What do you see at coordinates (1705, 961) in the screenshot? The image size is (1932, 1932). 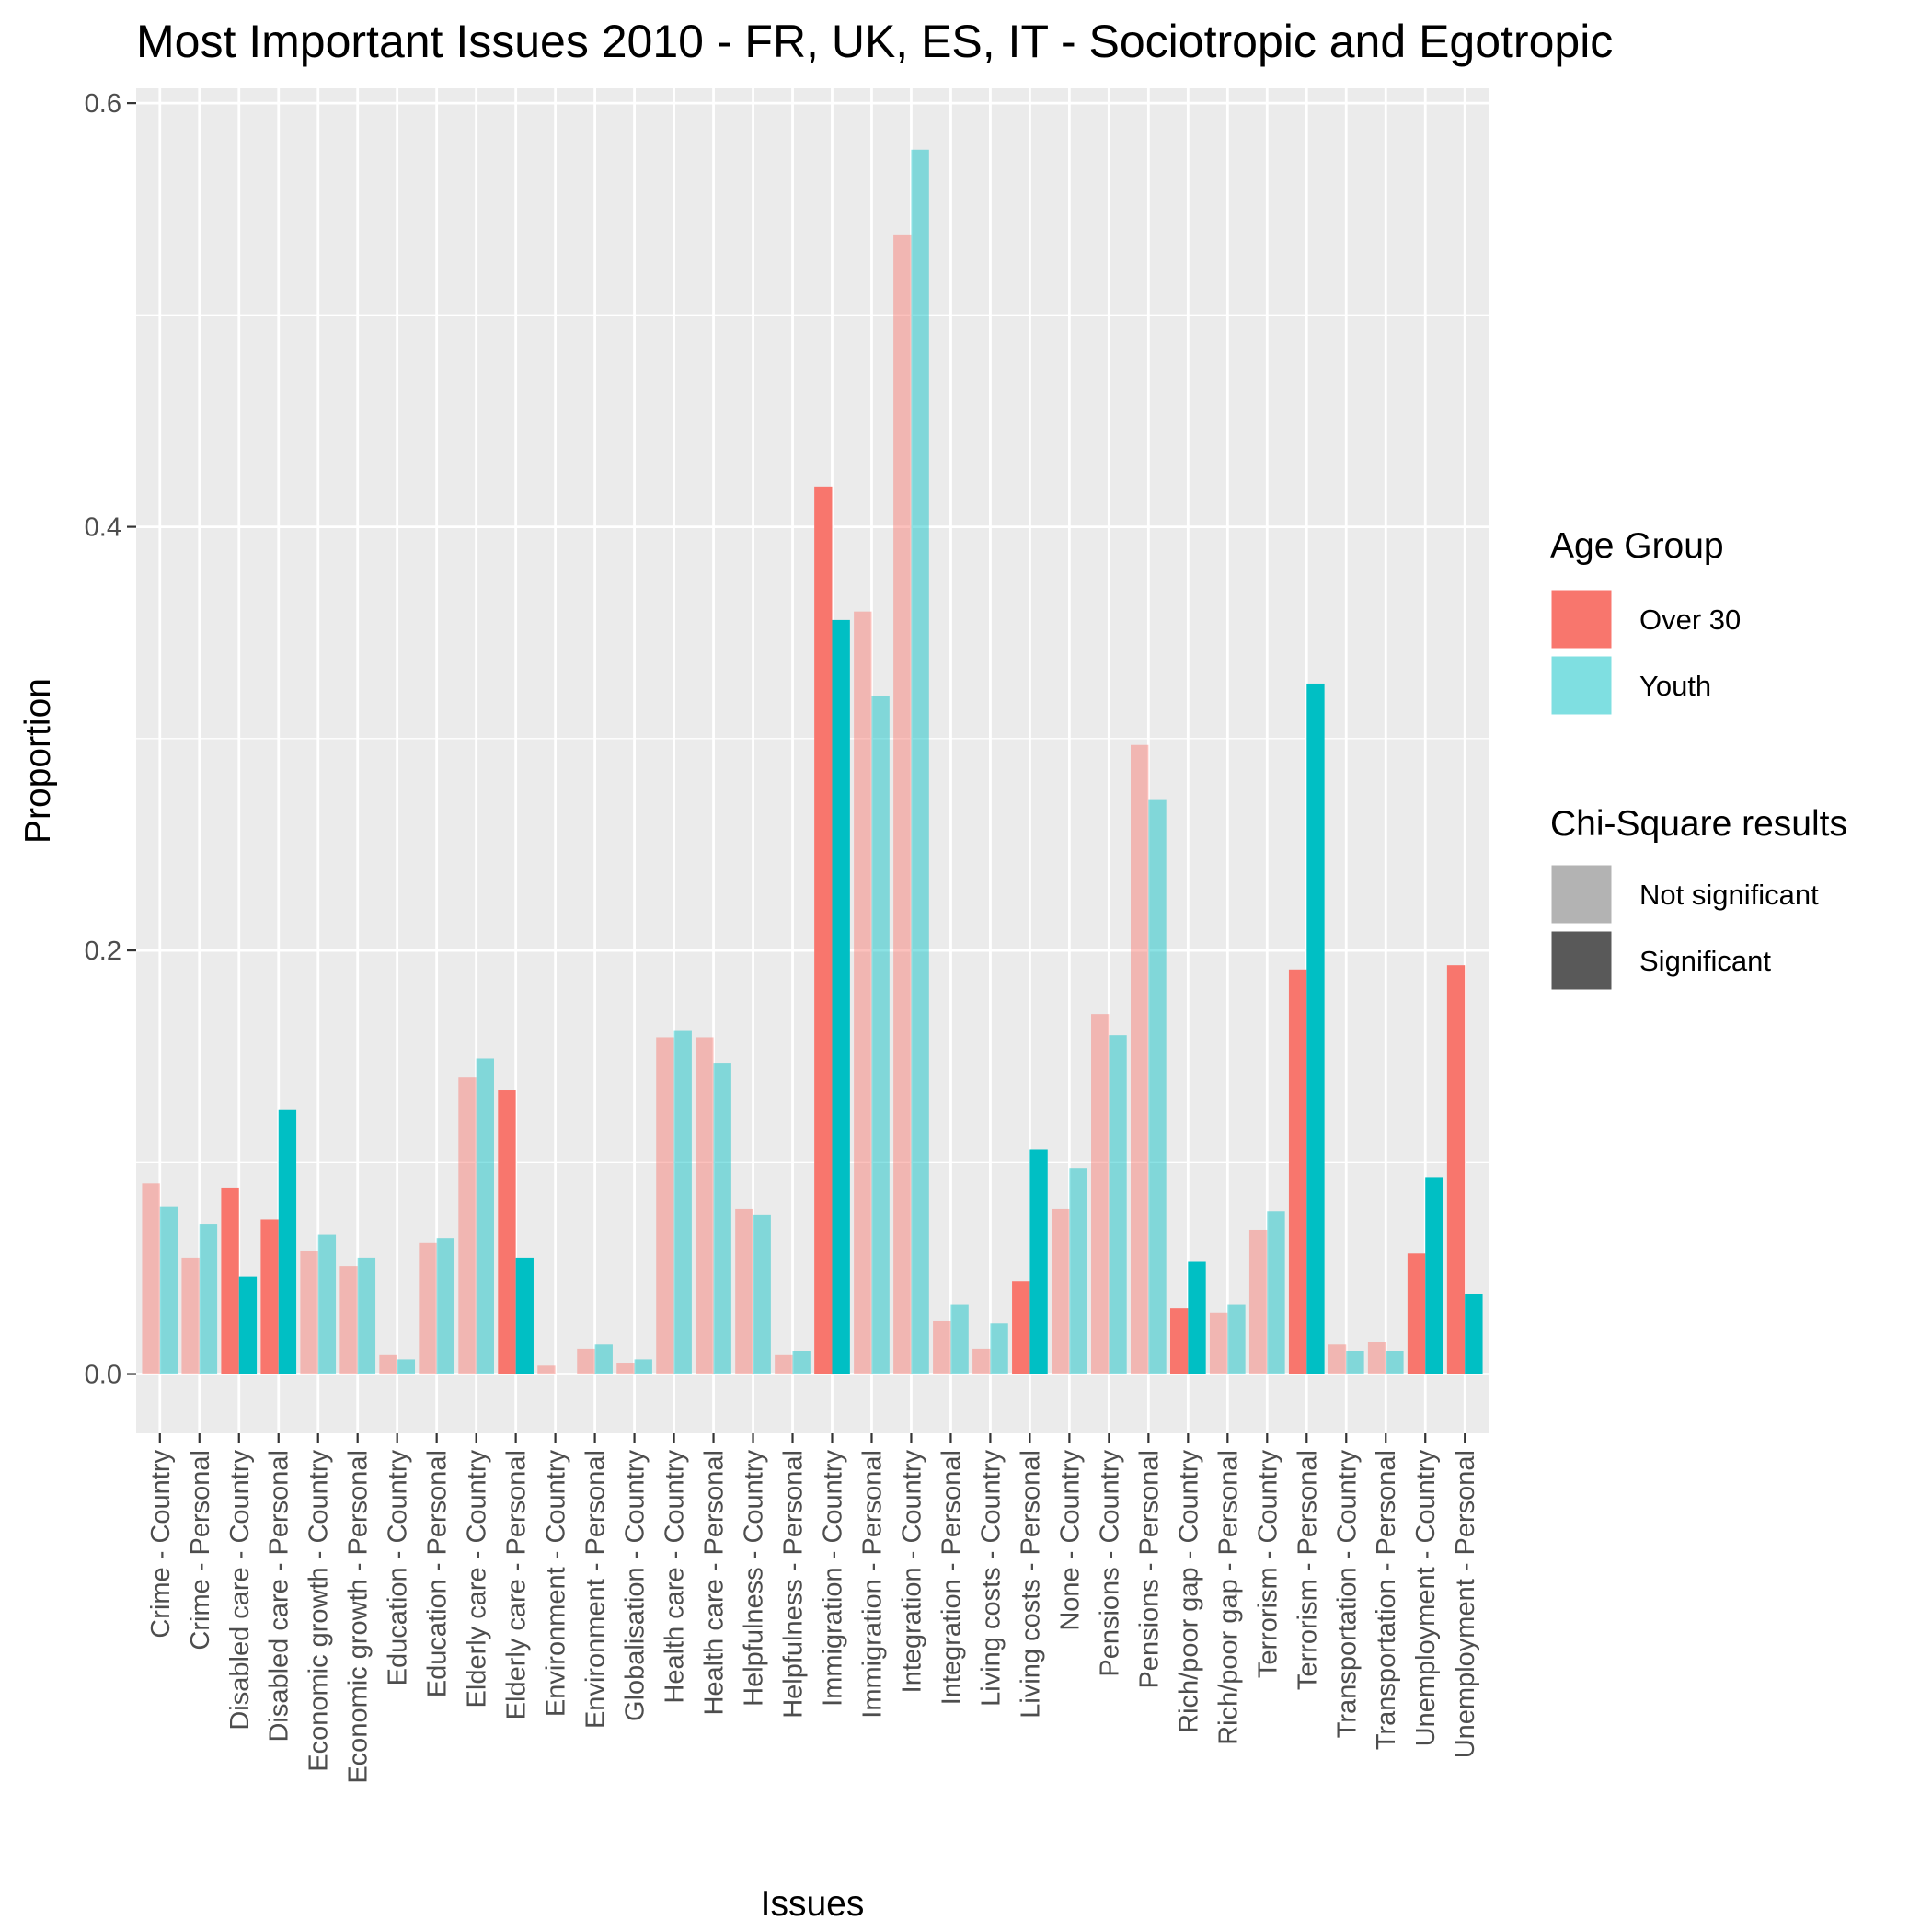 I see `legend-label-significant: Significant` at bounding box center [1705, 961].